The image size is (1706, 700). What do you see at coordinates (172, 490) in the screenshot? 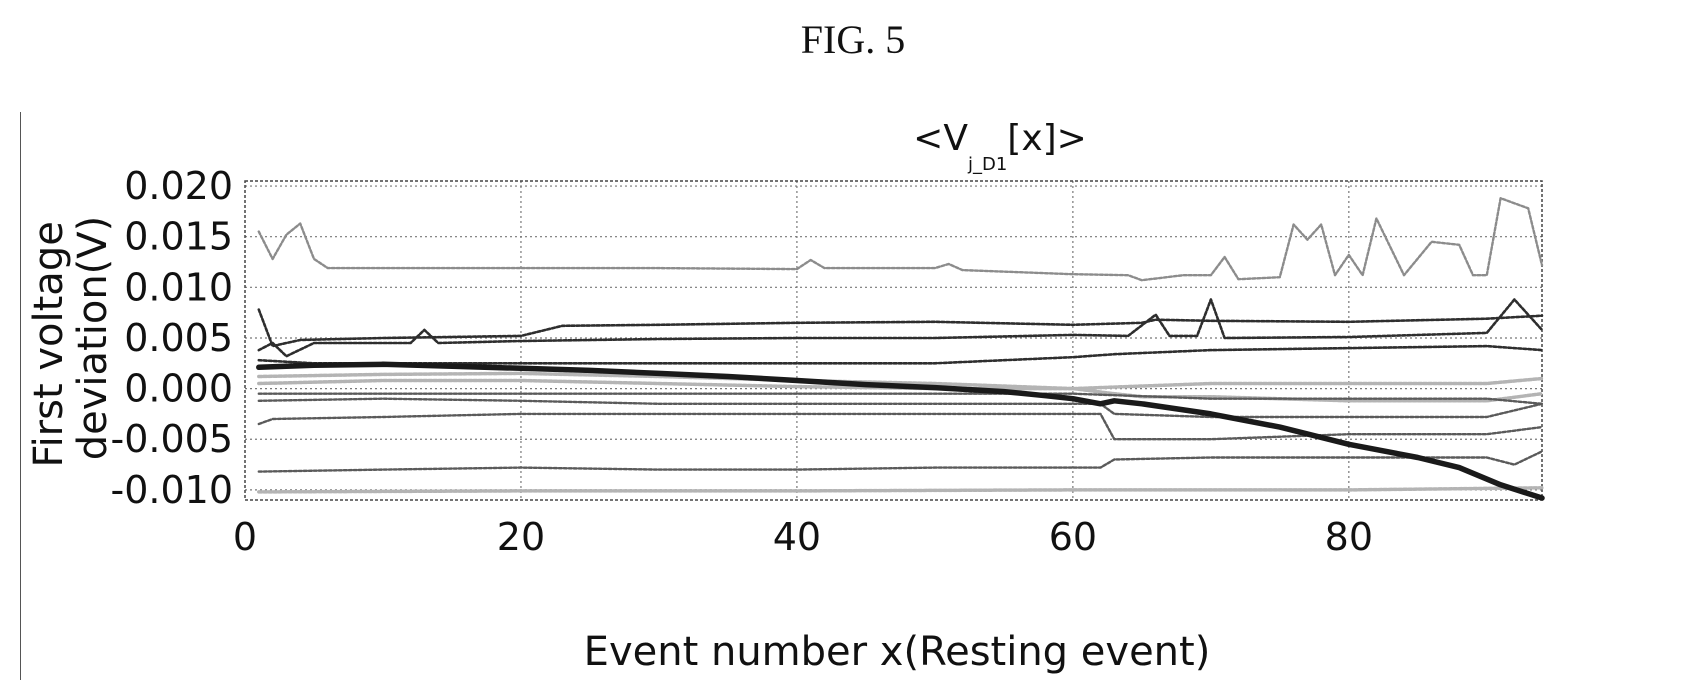
I see `y-tick-label: -0.010` at bounding box center [172, 490].